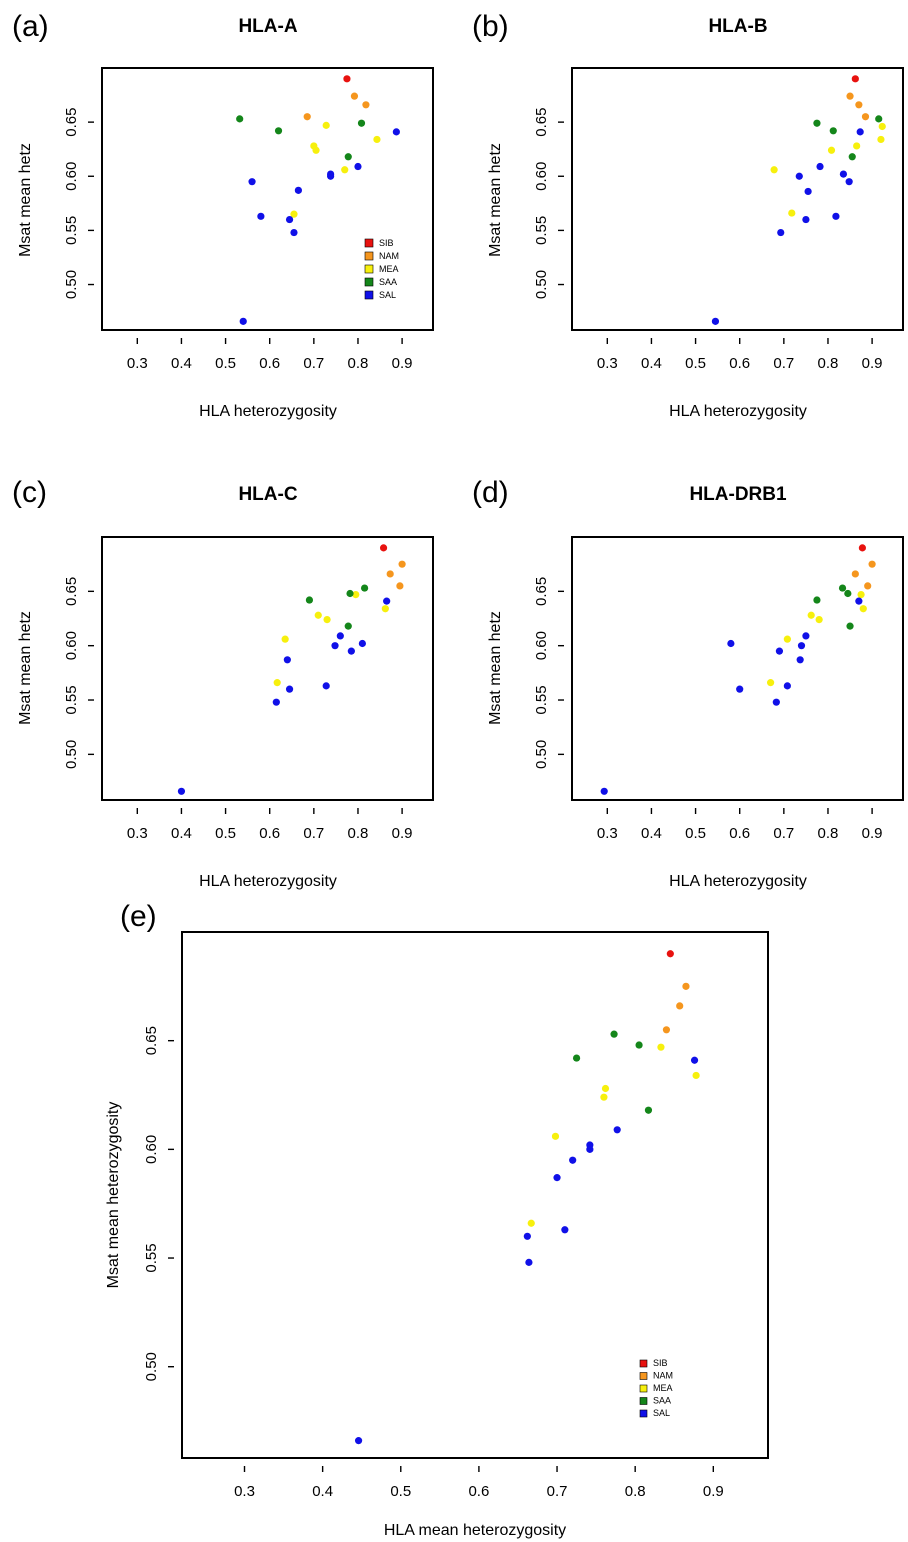  Describe the element at coordinates (335, 169) in the screenshot. I see `series-mea` at that location.